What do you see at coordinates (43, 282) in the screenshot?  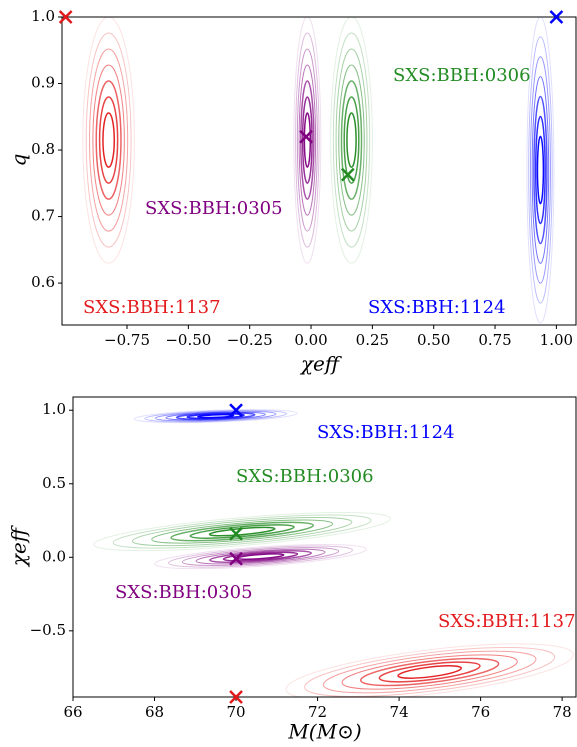 I see `y-tick-label: 0.6` at bounding box center [43, 282].